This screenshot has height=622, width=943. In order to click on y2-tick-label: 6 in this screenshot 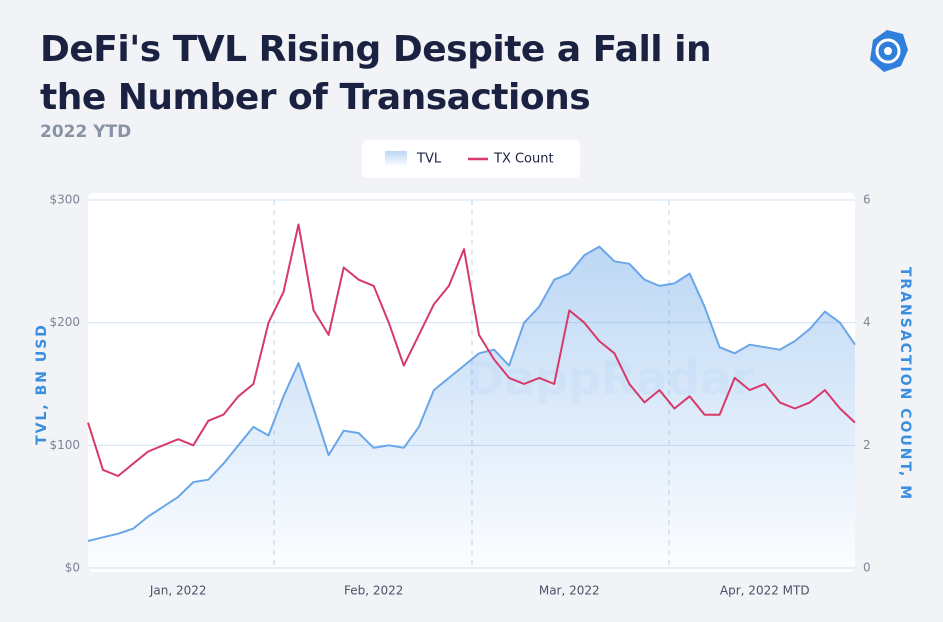, I will do `click(867, 200)`.